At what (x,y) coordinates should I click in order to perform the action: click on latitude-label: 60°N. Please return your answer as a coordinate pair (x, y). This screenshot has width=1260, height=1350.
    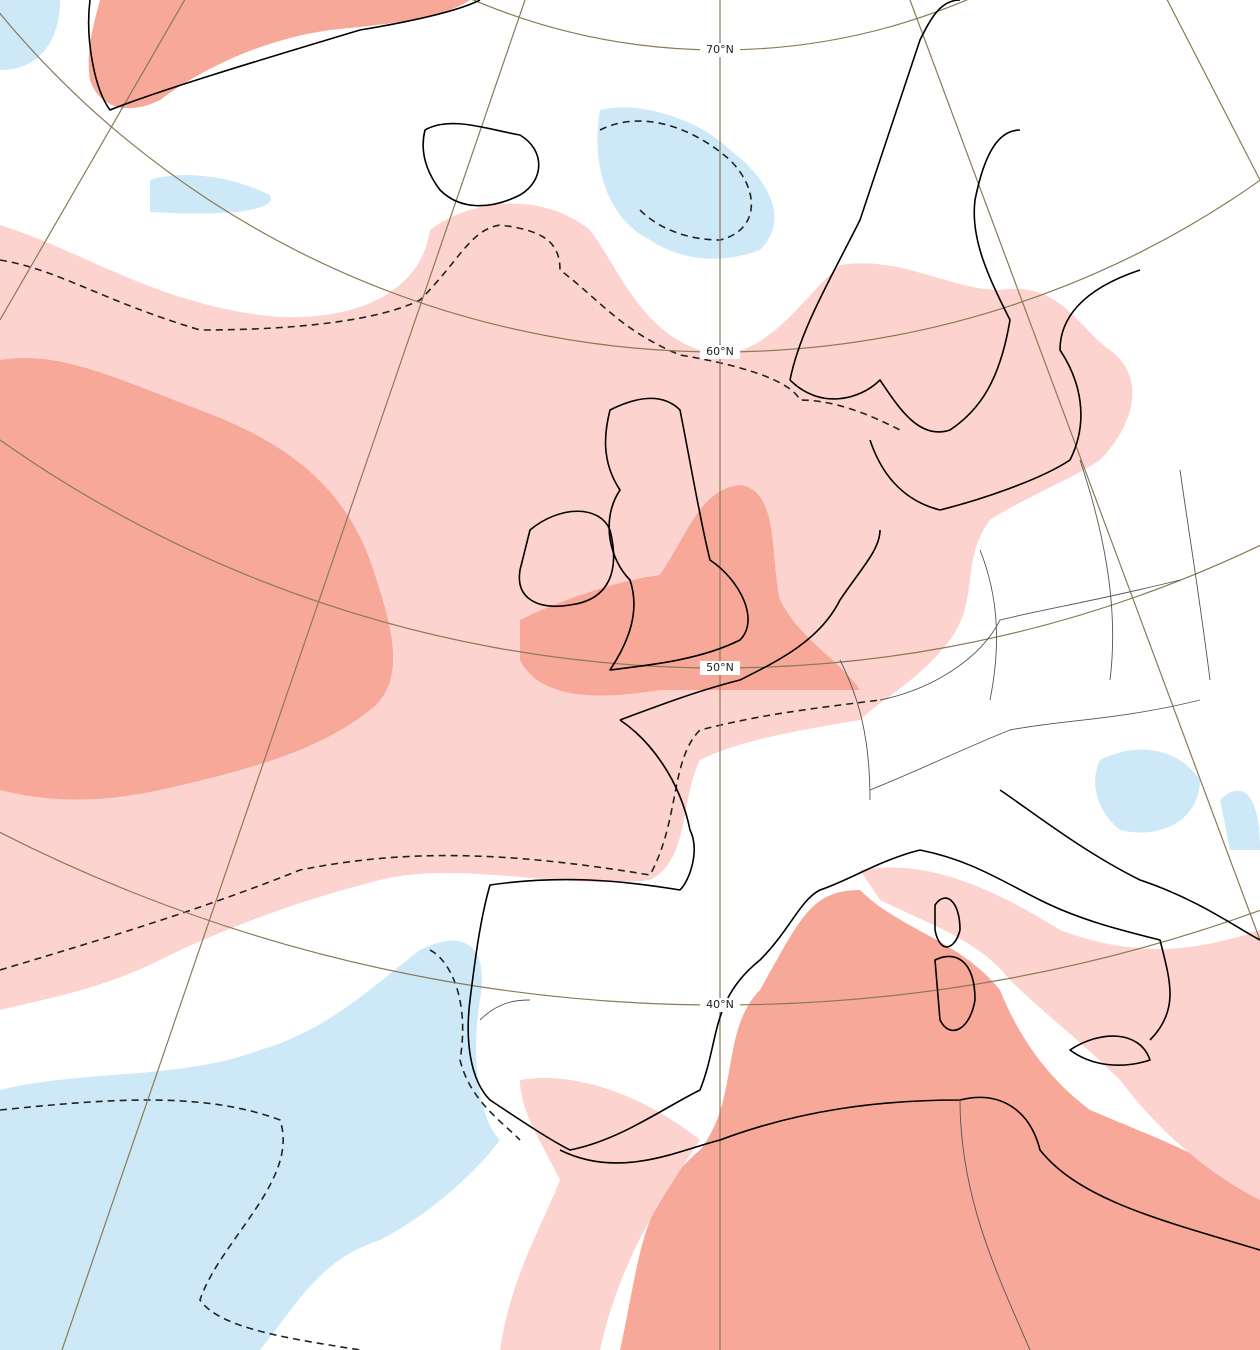
    Looking at the image, I should click on (720, 351).